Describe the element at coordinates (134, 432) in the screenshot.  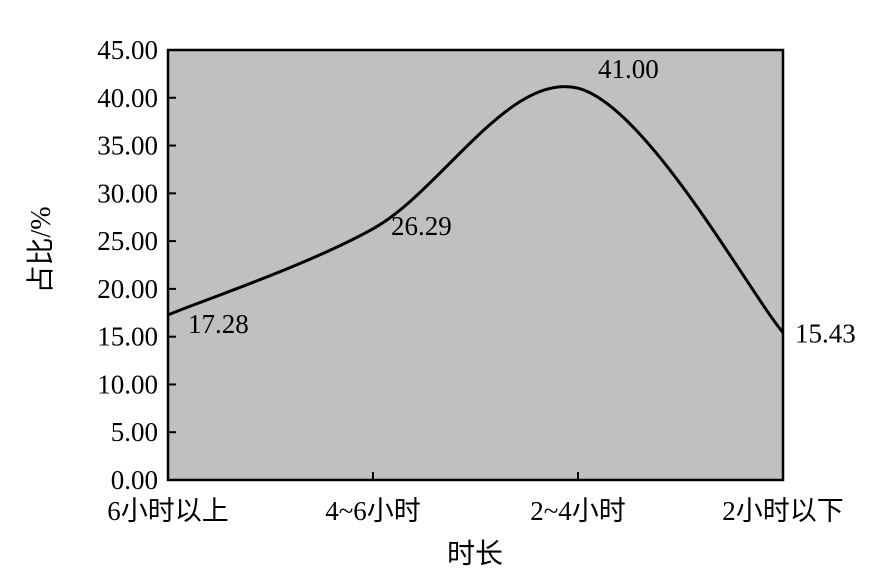
I see `y-tick-label: 5.00` at that location.